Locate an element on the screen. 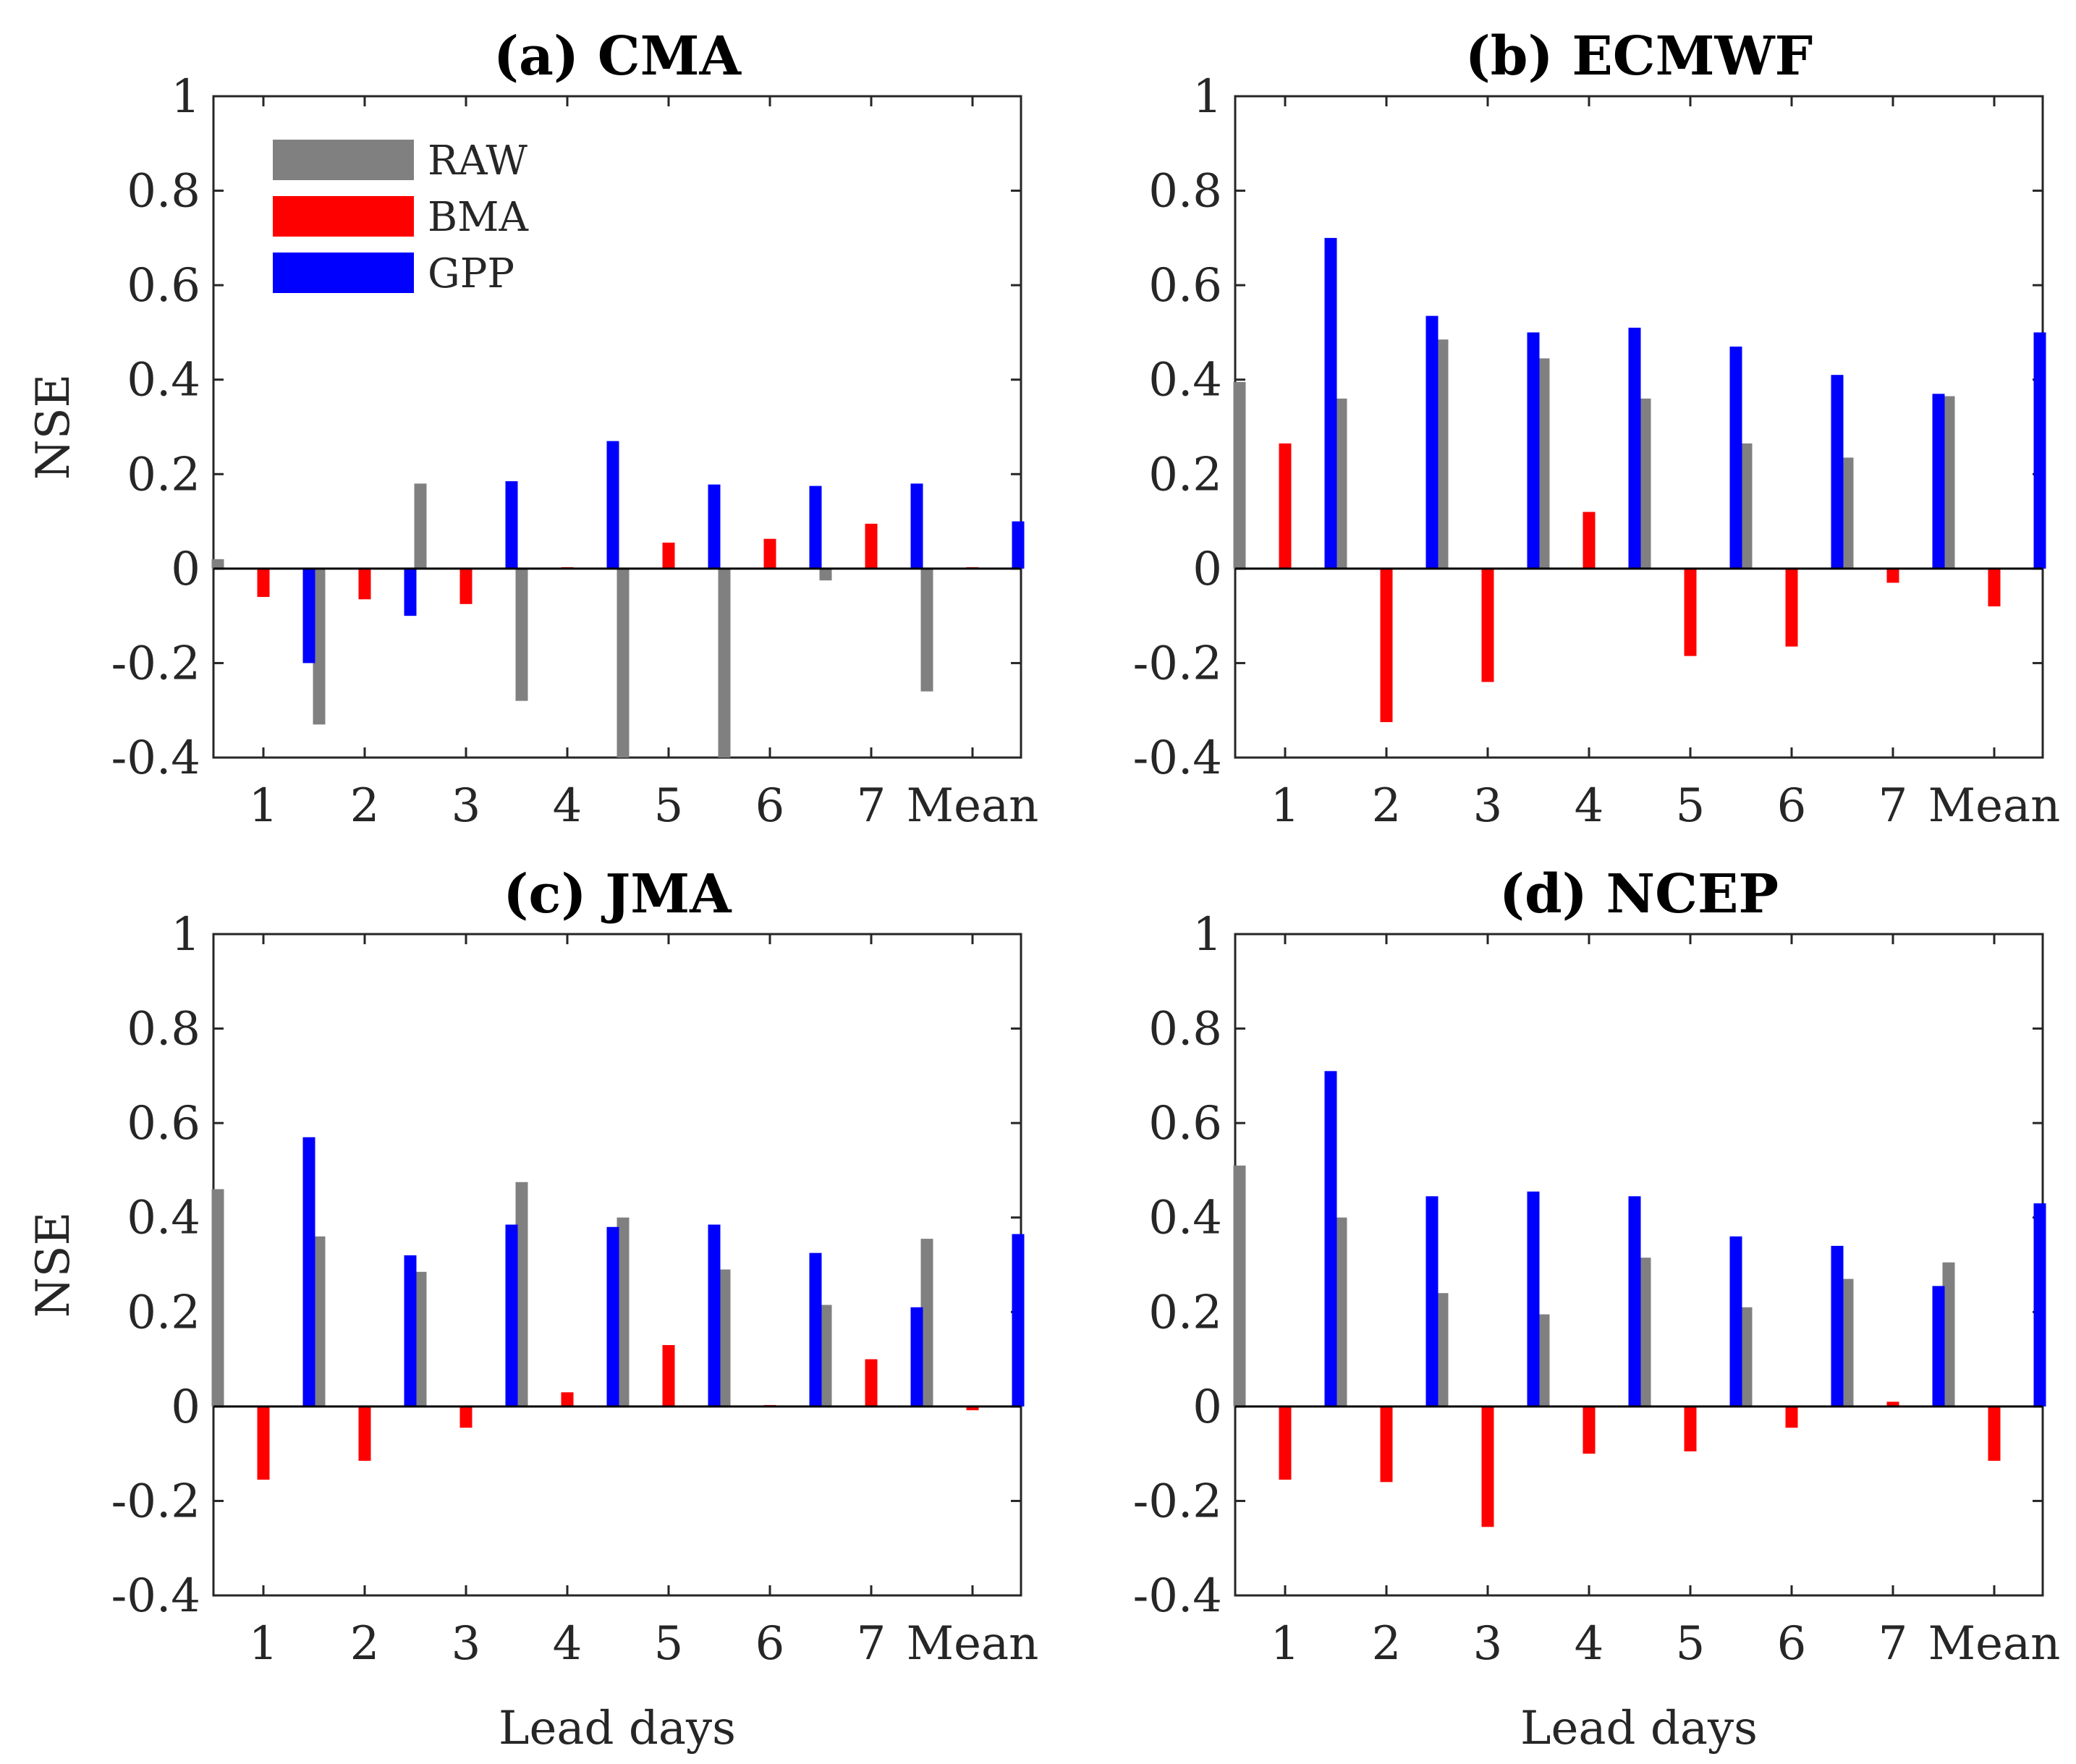 Image resolution: width=2076 pixels, height=1764 pixels. x-tick-label: 5 is located at coordinates (669, 806).